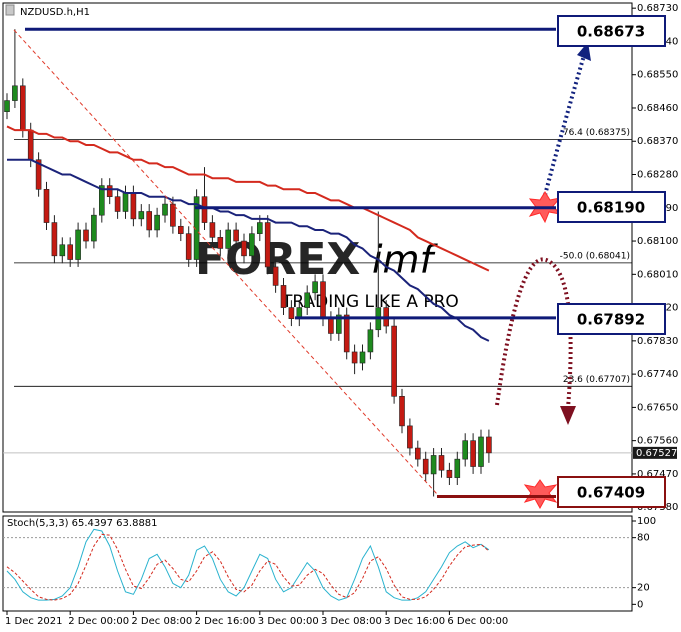 The image size is (681, 632). What do you see at coordinates (646, 521) in the screenshot?
I see `y-tick-label: 100` at bounding box center [646, 521].